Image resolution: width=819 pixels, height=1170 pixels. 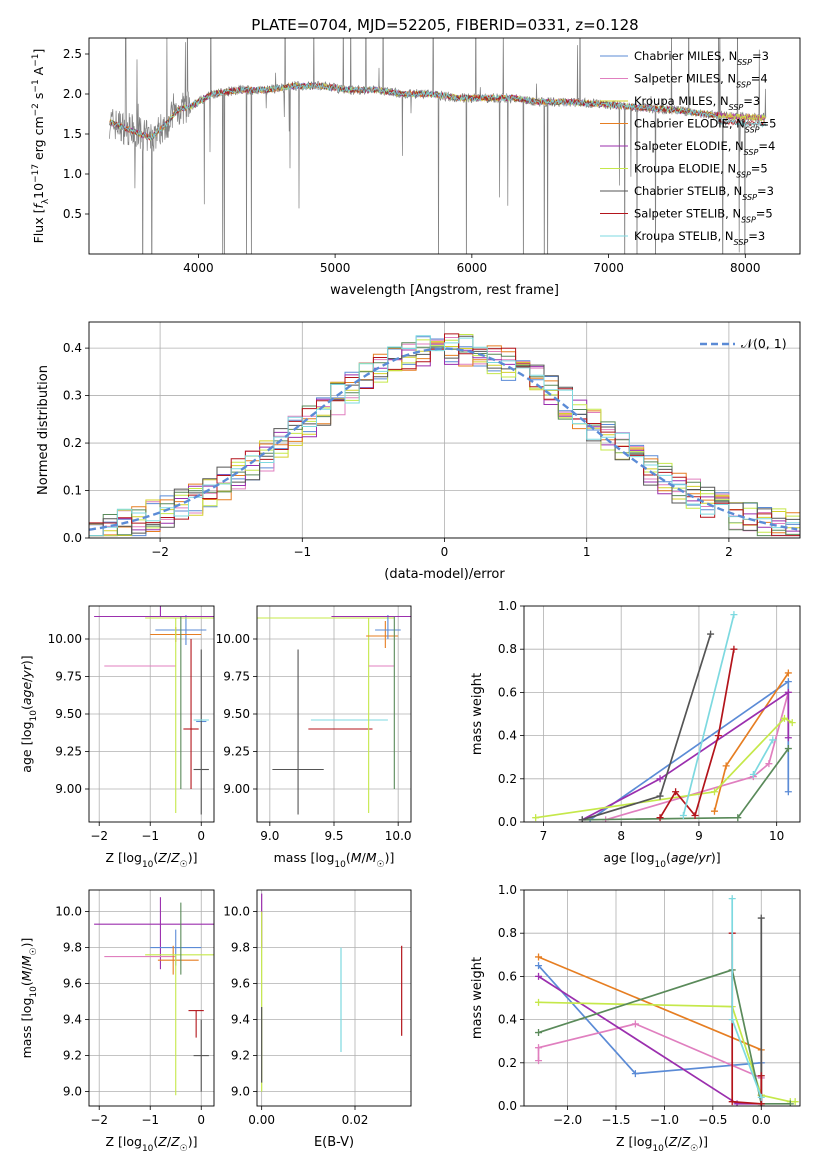 I want to click on weight_vs_age-x-axis-label-part: 10, so click(x=661, y=865).